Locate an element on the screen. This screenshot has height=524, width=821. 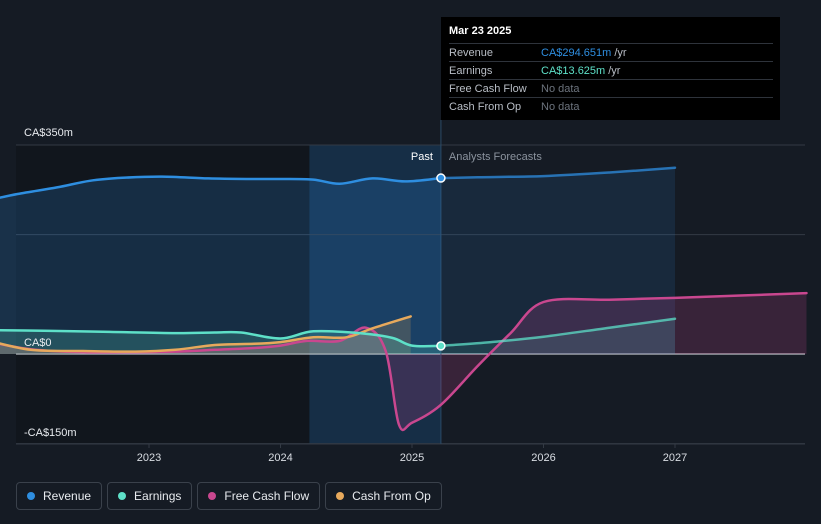
legend-item-cash-from-op: Cash From Op is located at coordinates (383, 496).